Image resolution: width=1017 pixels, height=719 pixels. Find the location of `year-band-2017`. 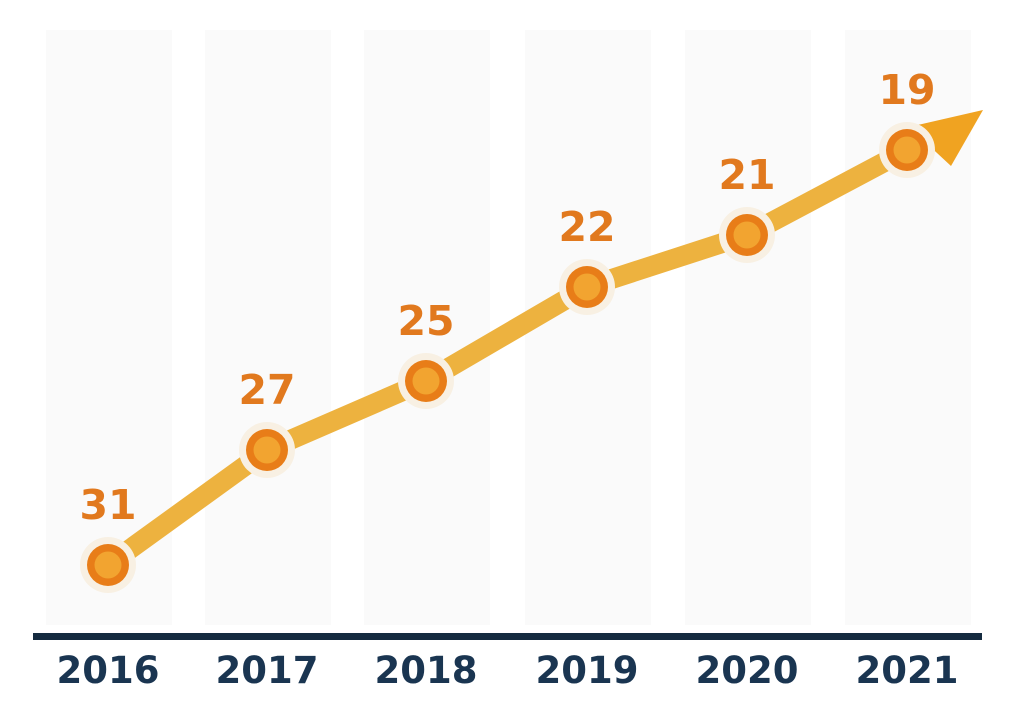

year-band-2017 is located at coordinates (268, 327).